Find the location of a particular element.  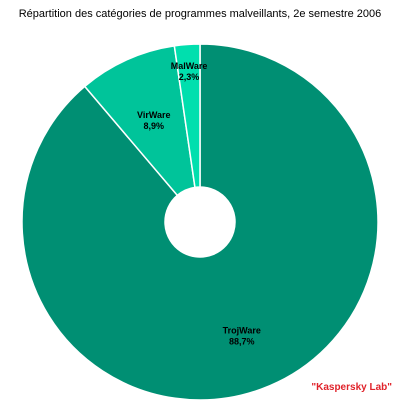

slice-value-virware: 8,9% is located at coordinates (154, 126).